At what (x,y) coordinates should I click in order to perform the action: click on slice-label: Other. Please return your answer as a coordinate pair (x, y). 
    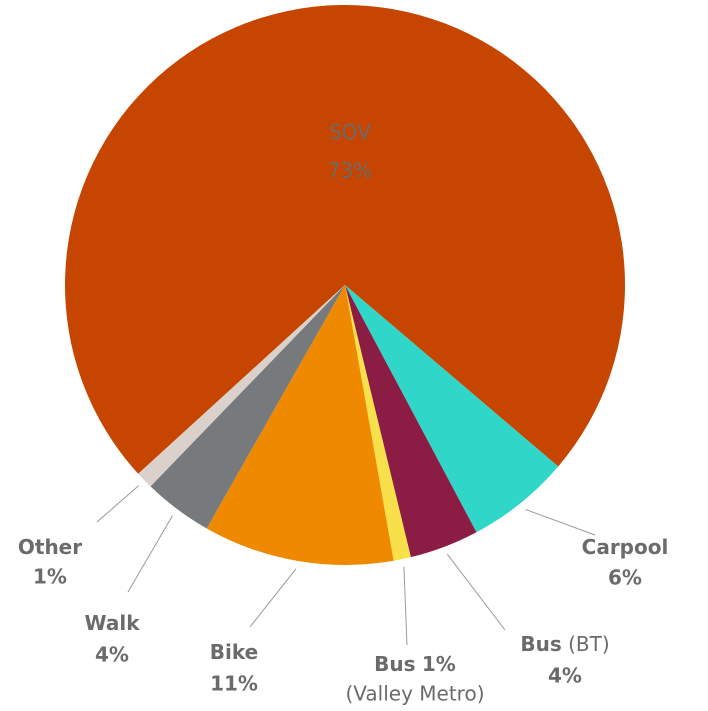
    Looking at the image, I should click on (50, 547).